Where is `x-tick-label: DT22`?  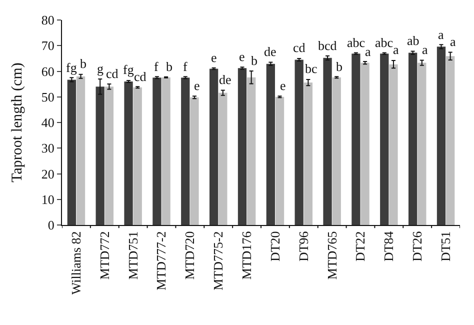 x-tick-label: DT22 is located at coordinates (360, 246).